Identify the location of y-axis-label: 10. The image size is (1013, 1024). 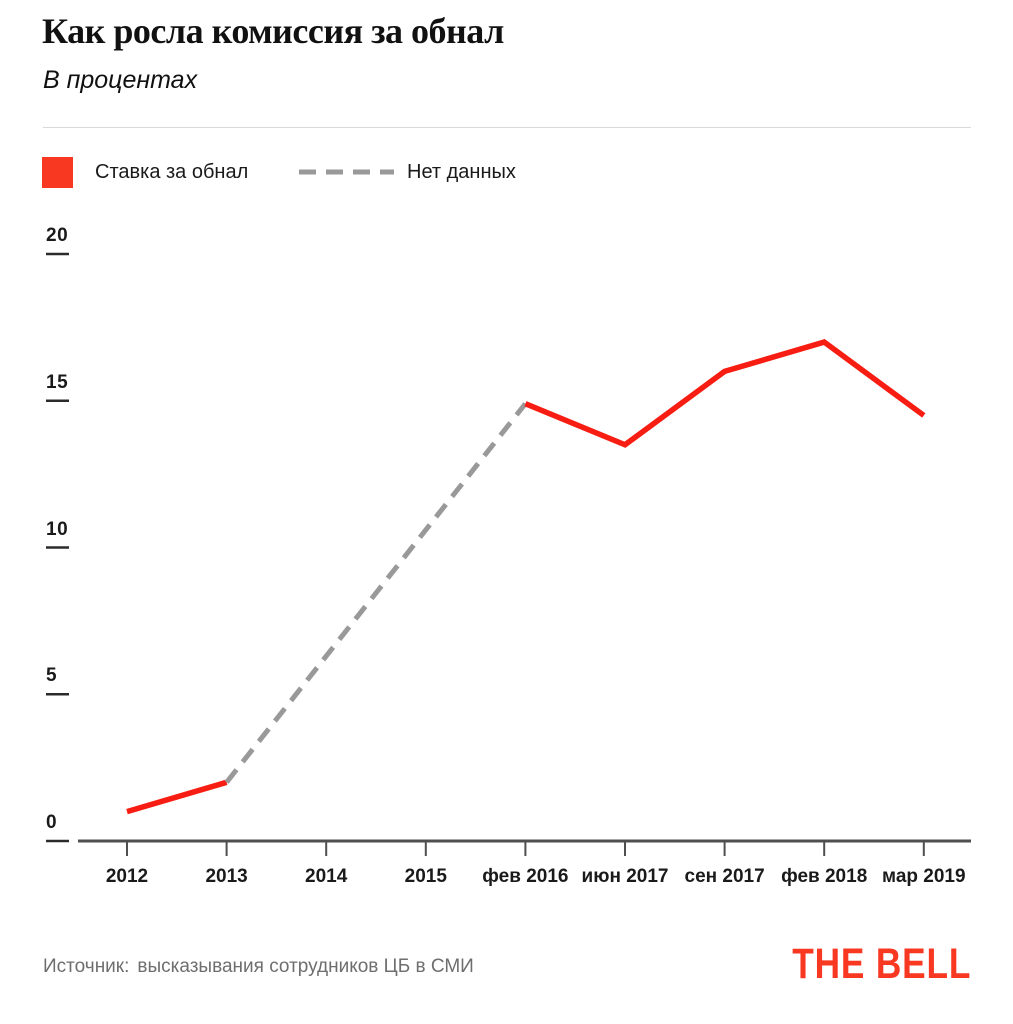
(57, 529).